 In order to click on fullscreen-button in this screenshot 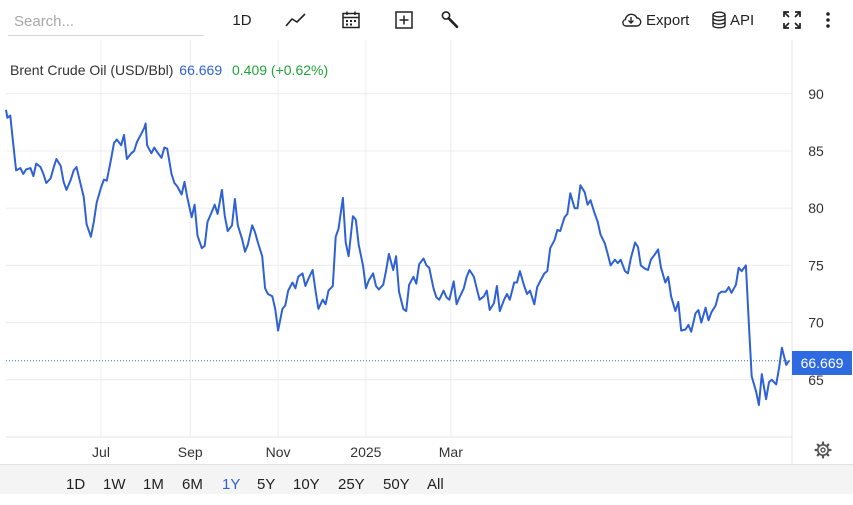, I will do `click(792, 20)`.